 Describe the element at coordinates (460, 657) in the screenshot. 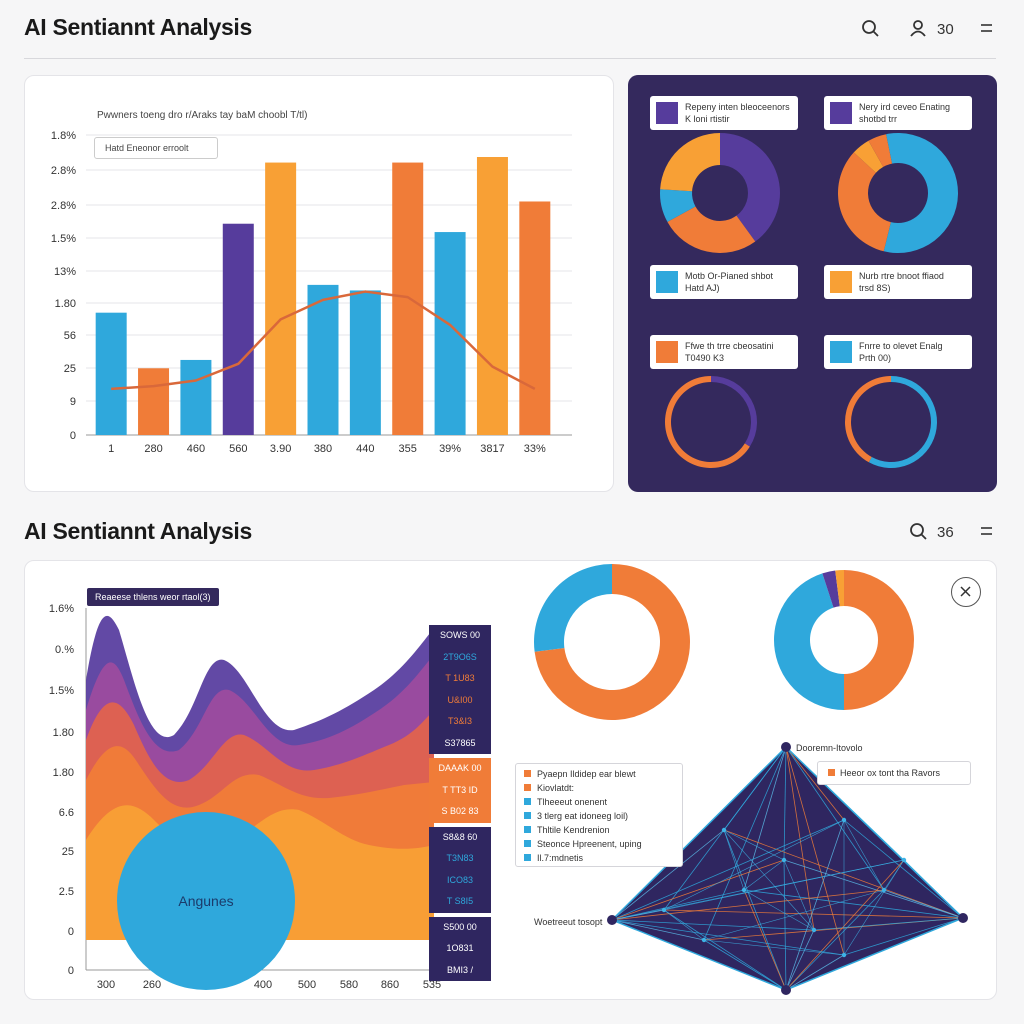

I see `table-row: 2T9O6S` at that location.